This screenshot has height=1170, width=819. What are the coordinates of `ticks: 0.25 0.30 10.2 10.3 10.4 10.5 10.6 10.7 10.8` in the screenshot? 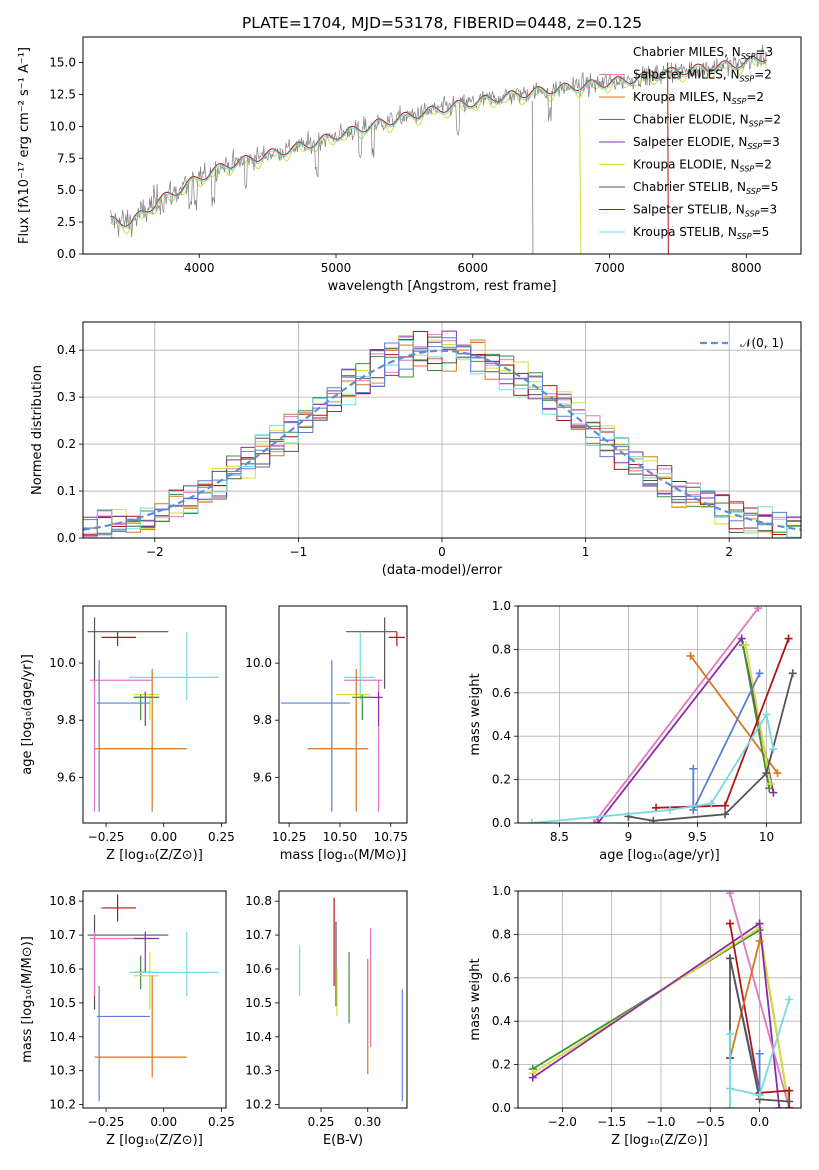 It's located at (313, 1011).